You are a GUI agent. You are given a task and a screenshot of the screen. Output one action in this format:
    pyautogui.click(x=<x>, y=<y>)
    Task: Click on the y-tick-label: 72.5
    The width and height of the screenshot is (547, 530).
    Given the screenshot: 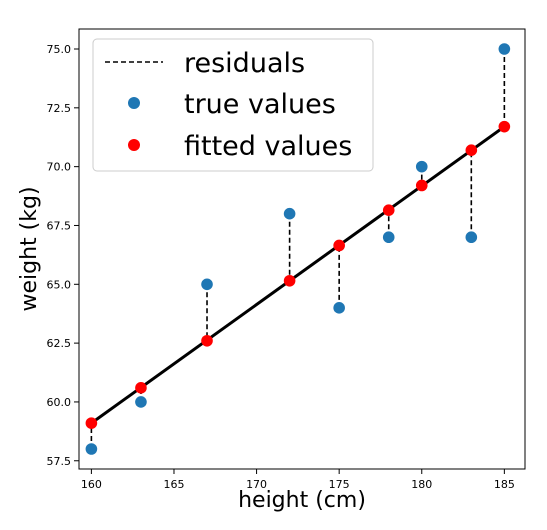 What is the action you would take?
    pyautogui.click(x=59, y=108)
    